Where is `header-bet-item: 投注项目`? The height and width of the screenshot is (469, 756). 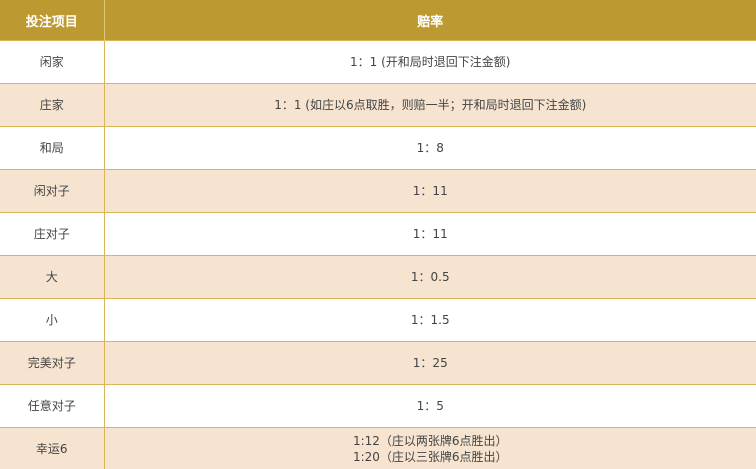
header-bet-item: 投注项目 is located at coordinates (52, 20).